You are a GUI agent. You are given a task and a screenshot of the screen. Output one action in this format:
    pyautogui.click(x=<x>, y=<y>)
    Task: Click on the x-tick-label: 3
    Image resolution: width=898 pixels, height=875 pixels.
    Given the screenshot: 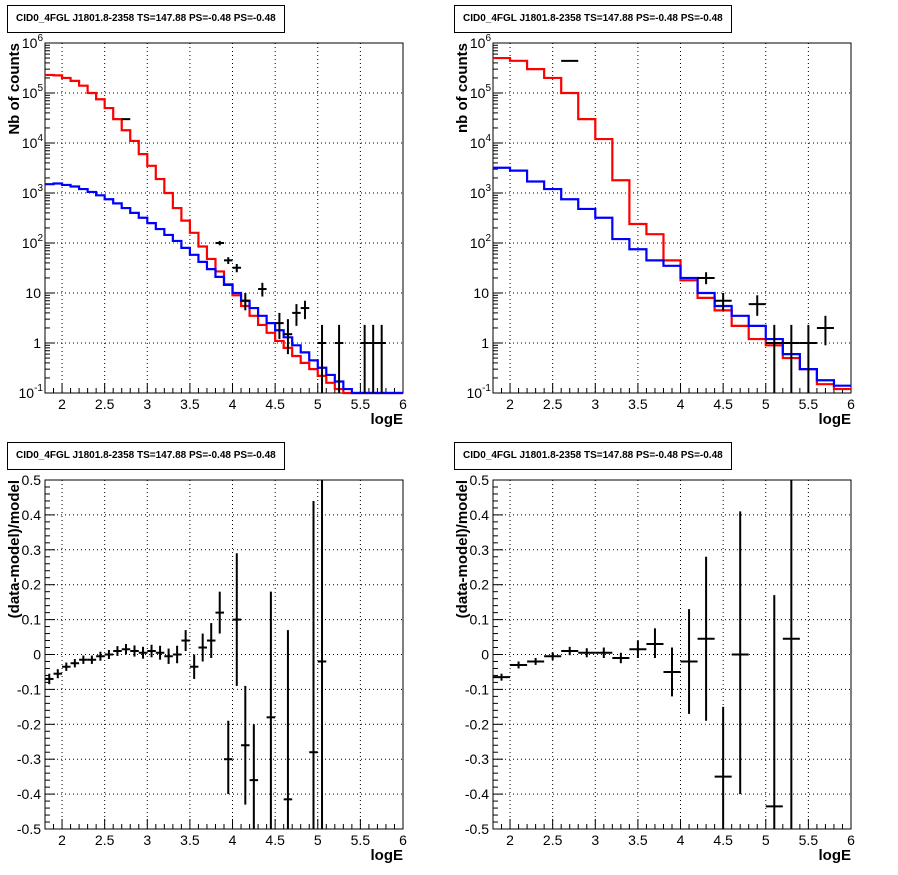 What is the action you would take?
    pyautogui.click(x=147, y=840)
    